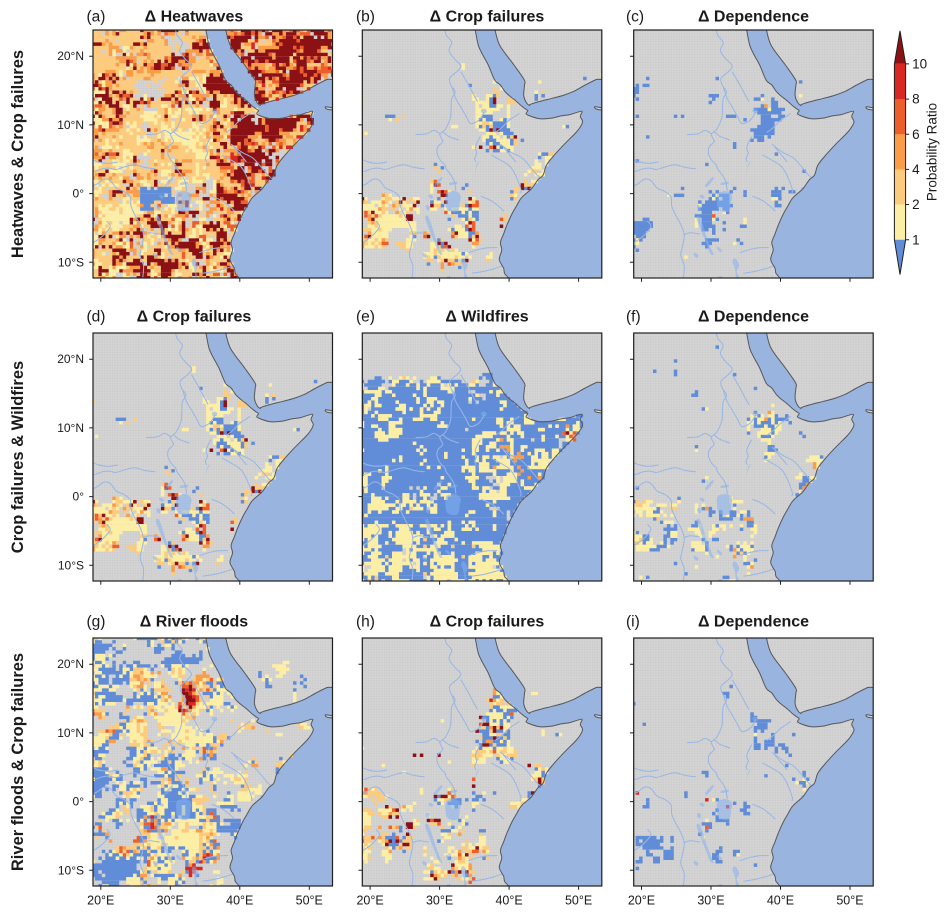 The width and height of the screenshot is (951, 917). I want to click on svg-text: River floods & Crop failures, so click(18, 762).